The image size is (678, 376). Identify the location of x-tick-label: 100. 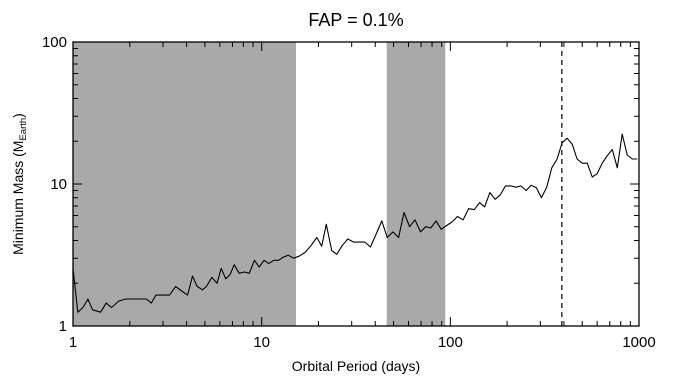
(450, 342).